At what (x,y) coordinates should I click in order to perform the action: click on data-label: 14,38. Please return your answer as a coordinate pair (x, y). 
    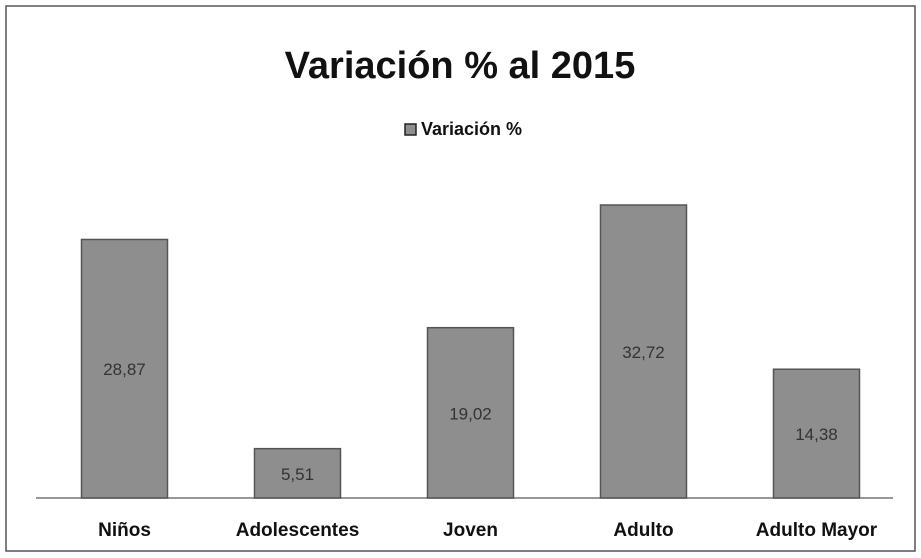
    Looking at the image, I should click on (816, 434).